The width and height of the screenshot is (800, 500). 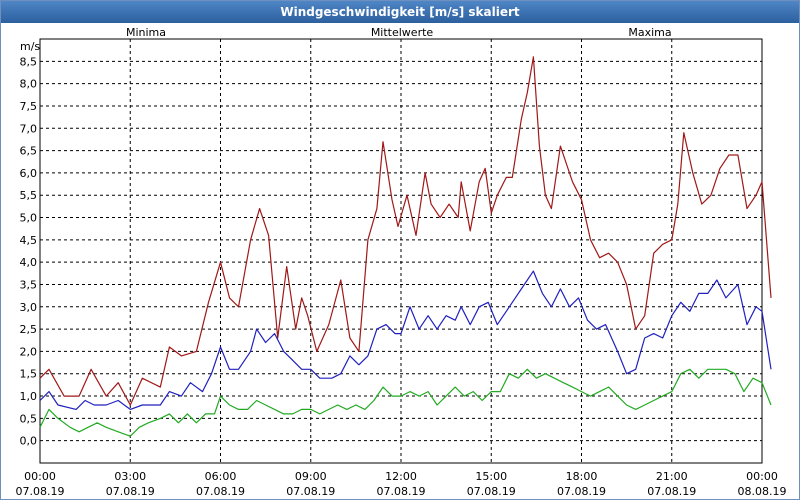 I want to click on y-tick-label: 4,5, so click(x=29, y=240).